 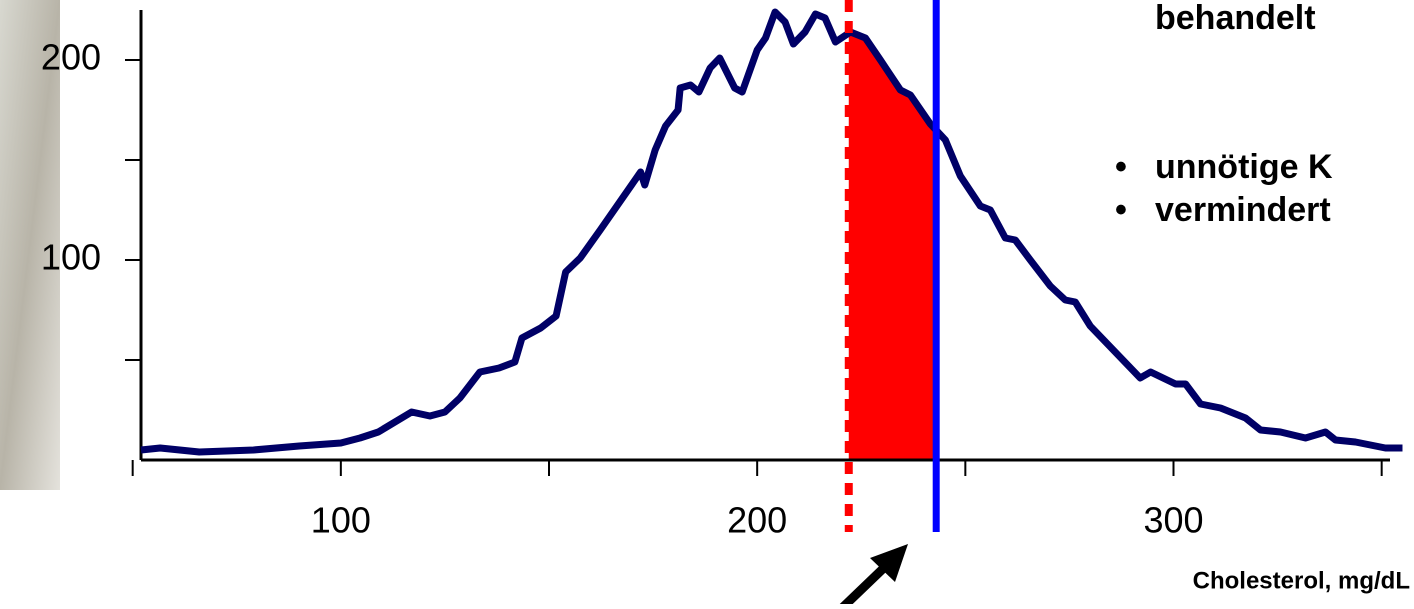 I want to click on x-tick-label: 300, so click(x=1173, y=520).